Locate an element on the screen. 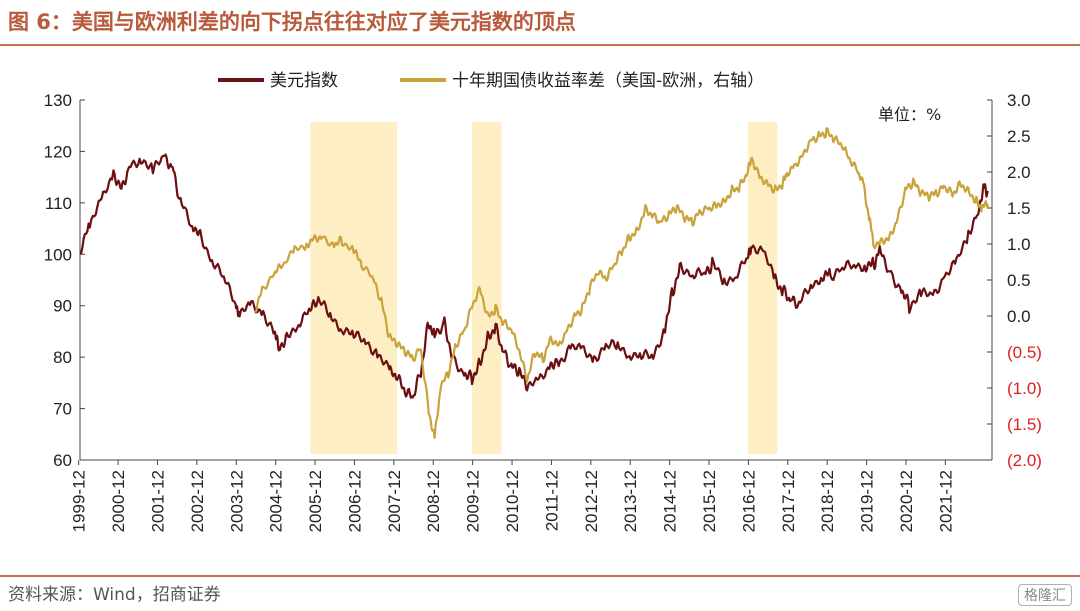 Image resolution: width=1080 pixels, height=611 pixels. right-tick-label: 3.0 is located at coordinates (1019, 100).